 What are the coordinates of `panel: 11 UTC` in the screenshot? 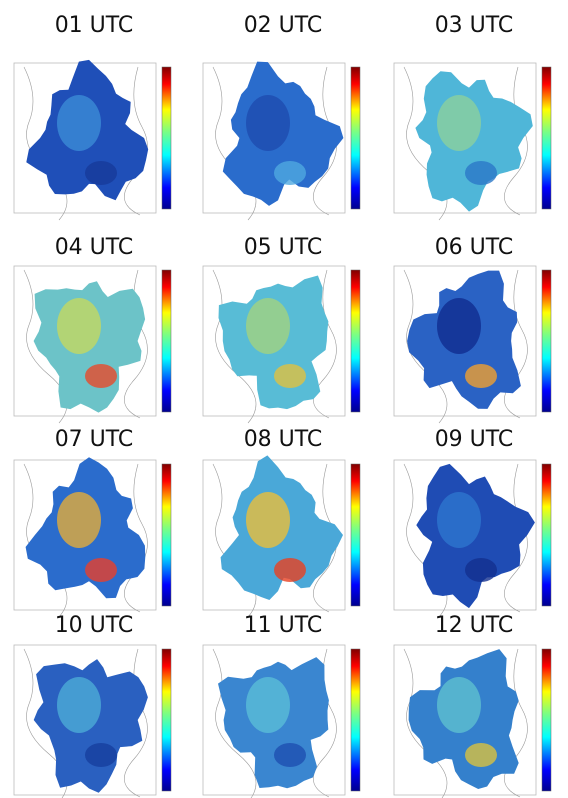 It's located at (281, 705).